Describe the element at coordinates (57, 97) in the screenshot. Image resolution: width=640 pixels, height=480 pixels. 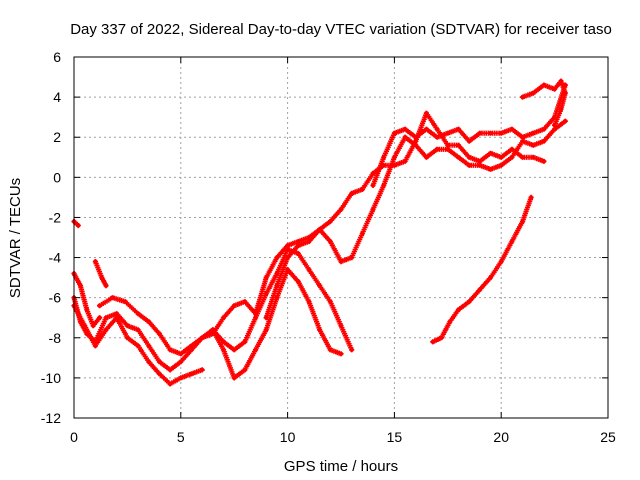
I see `y-tick-label: 4` at that location.